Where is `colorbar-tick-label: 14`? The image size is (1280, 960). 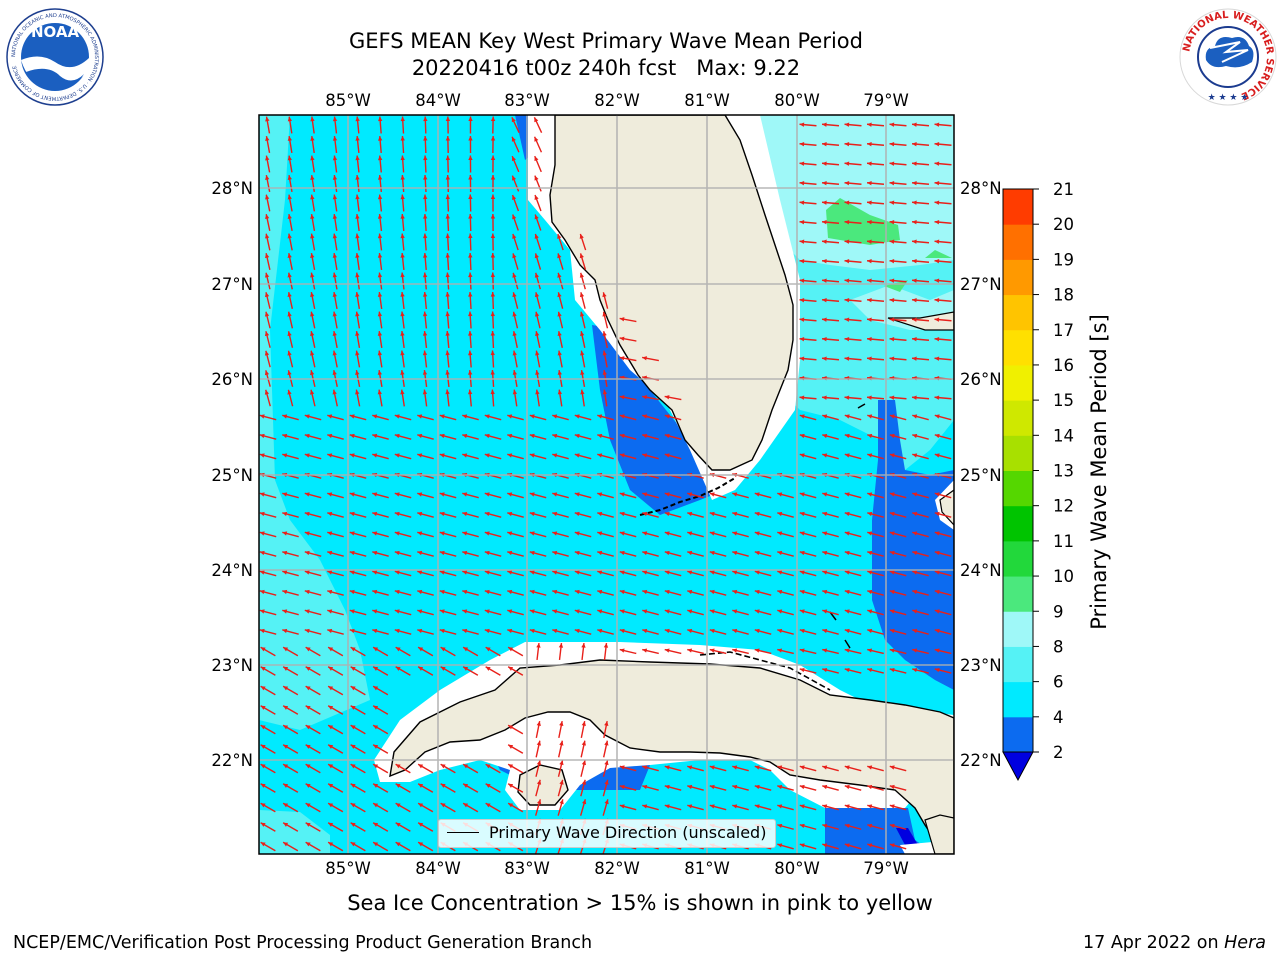 colorbar-tick-label: 14 is located at coordinates (1063, 435).